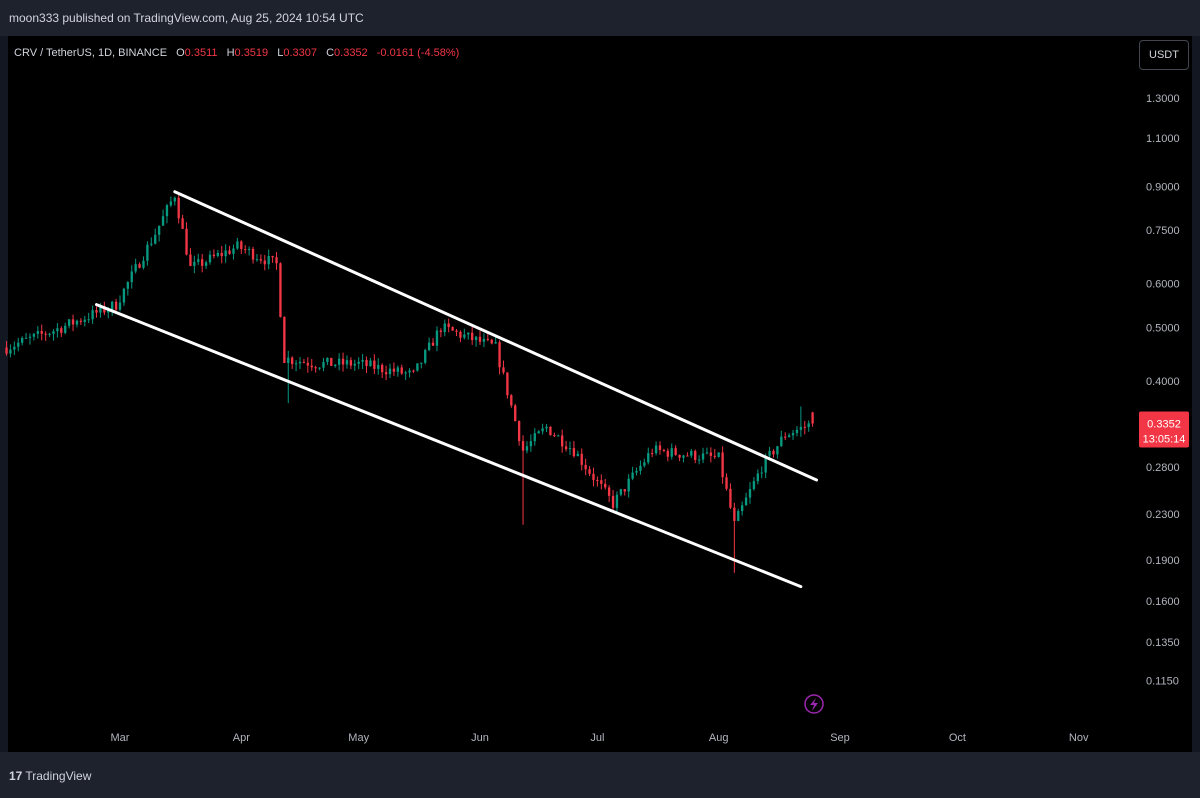 The height and width of the screenshot is (798, 1200). What do you see at coordinates (58, 776) in the screenshot?
I see `brand-name: TradingView` at bounding box center [58, 776].